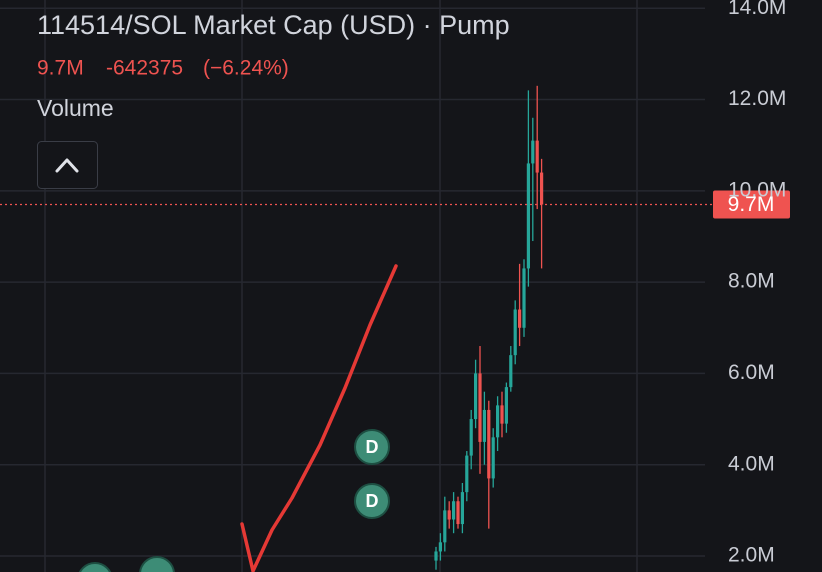 The image size is (822, 572). I want to click on last-price-box, so click(751, 204).